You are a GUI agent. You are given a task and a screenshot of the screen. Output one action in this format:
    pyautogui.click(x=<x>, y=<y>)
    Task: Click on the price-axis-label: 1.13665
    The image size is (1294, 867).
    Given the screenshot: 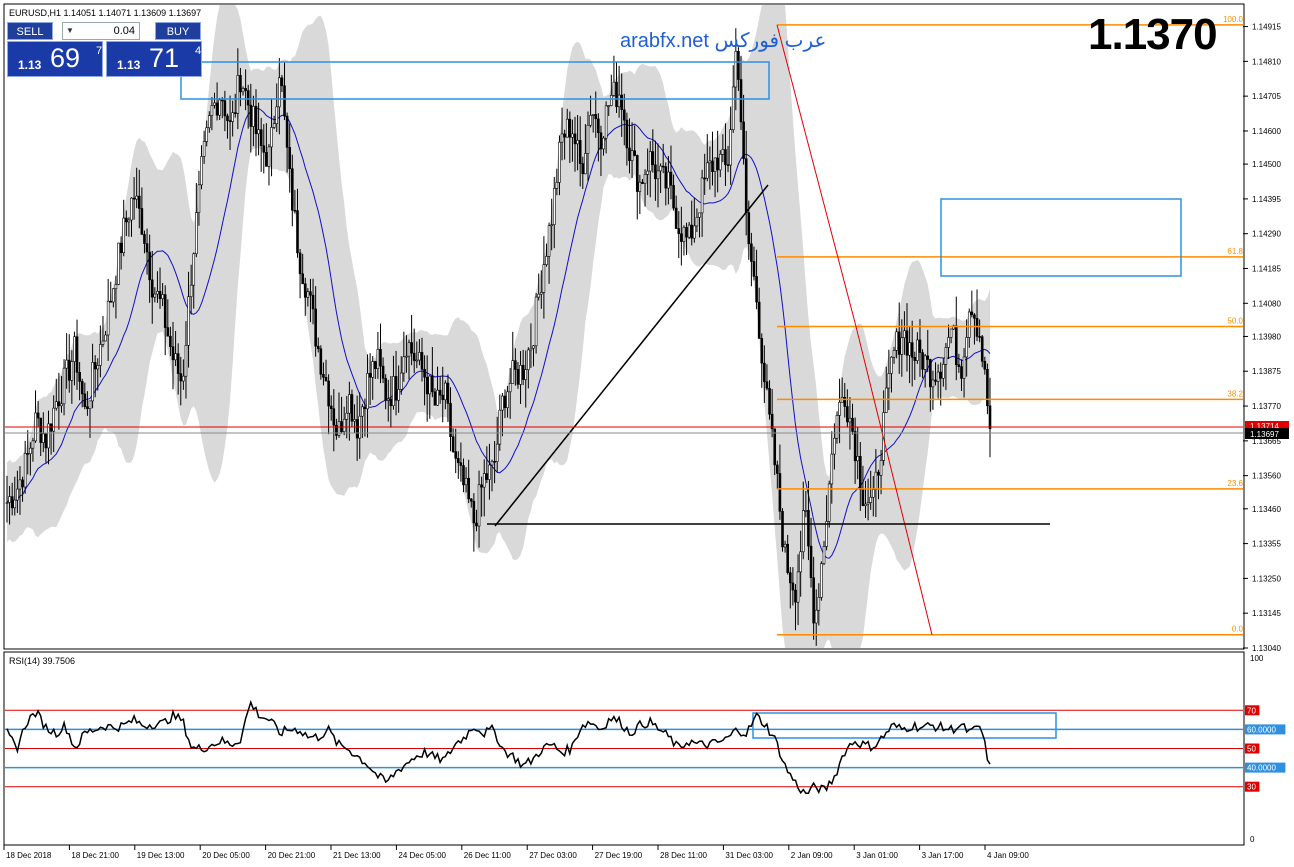 What is the action you would take?
    pyautogui.click(x=1266, y=441)
    